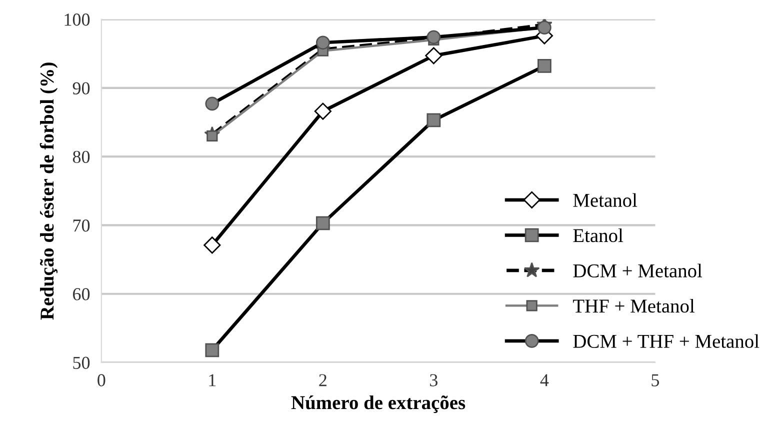  Describe the element at coordinates (378, 405) in the screenshot. I see `x-axis-title: Número de extrações` at that location.